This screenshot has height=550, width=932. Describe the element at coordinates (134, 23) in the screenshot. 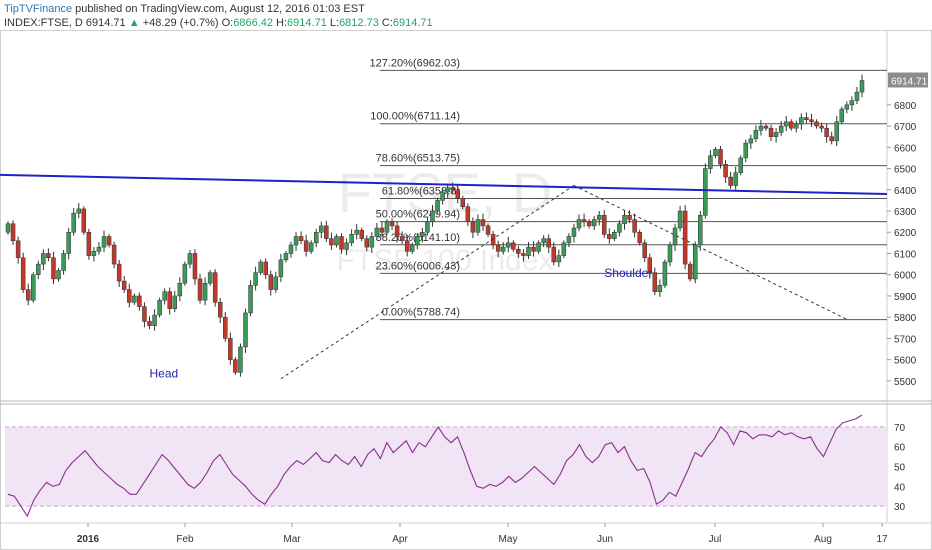

I see `change-arrow-icon: ▲` at that location.